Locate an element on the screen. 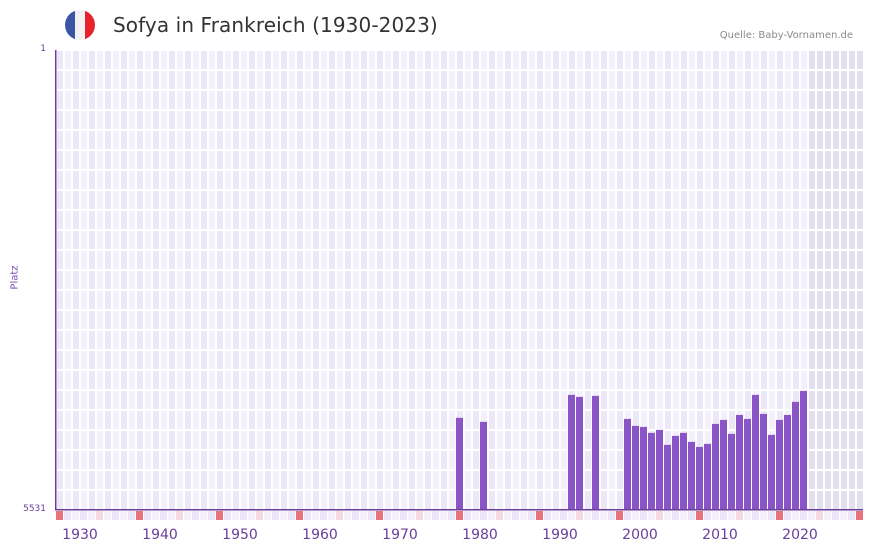 The width and height of the screenshot is (873, 552). x-axis-label: 1950 is located at coordinates (240, 535).